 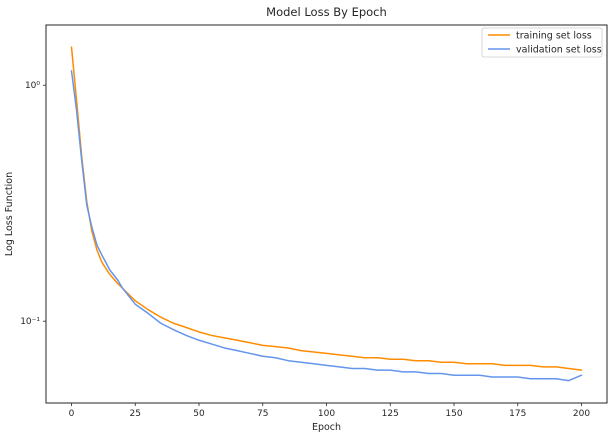 I want to click on legend: training set loss validation set loss, so click(x=542, y=42).